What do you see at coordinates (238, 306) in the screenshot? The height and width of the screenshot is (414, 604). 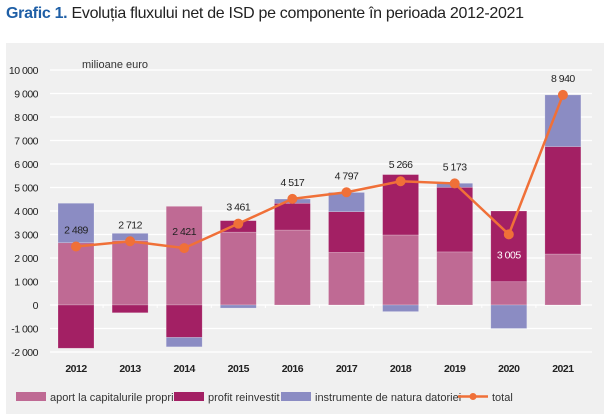 I see `bar-instrumente-de-natura-datoriei-2015` at bounding box center [238, 306].